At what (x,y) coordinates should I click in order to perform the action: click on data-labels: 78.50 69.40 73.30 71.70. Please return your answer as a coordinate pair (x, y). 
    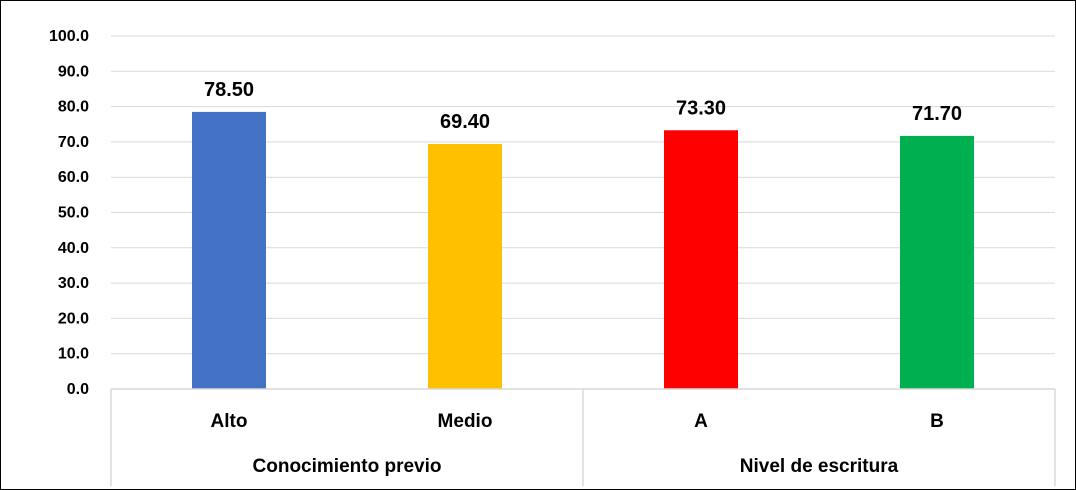
    Looking at the image, I should click on (583, 106).